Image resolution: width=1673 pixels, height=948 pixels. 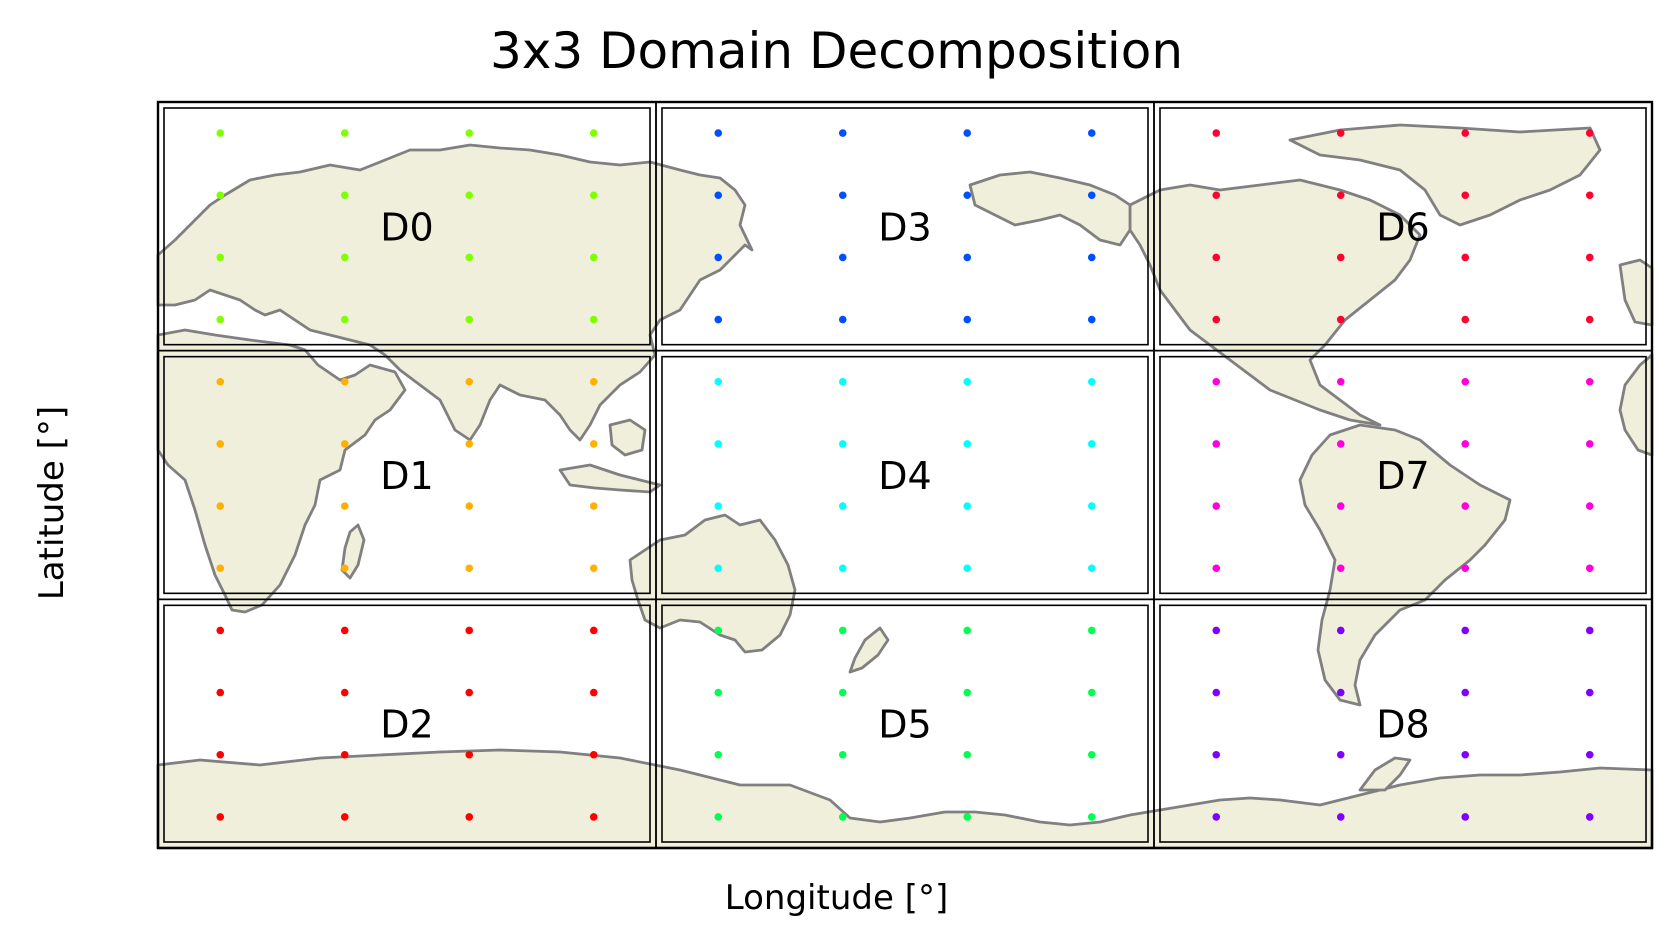 I want to click on south-america-land, so click(x=1405, y=565).